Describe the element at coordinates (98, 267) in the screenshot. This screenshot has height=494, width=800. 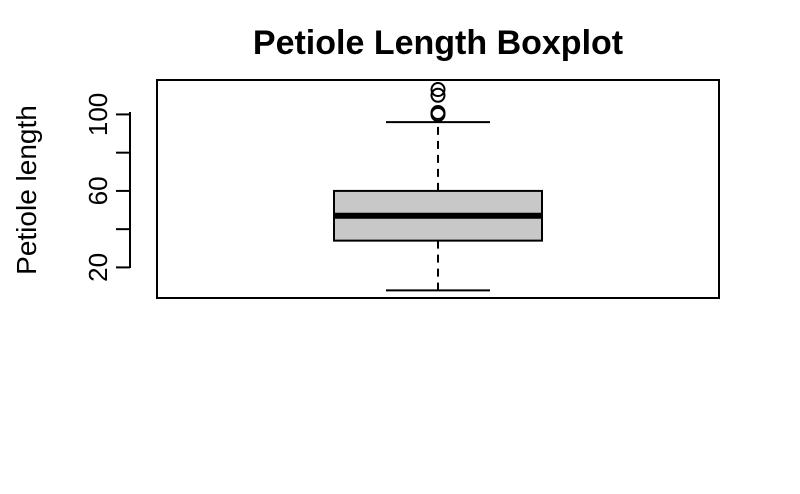
I see `y-tick-label: 20` at that location.